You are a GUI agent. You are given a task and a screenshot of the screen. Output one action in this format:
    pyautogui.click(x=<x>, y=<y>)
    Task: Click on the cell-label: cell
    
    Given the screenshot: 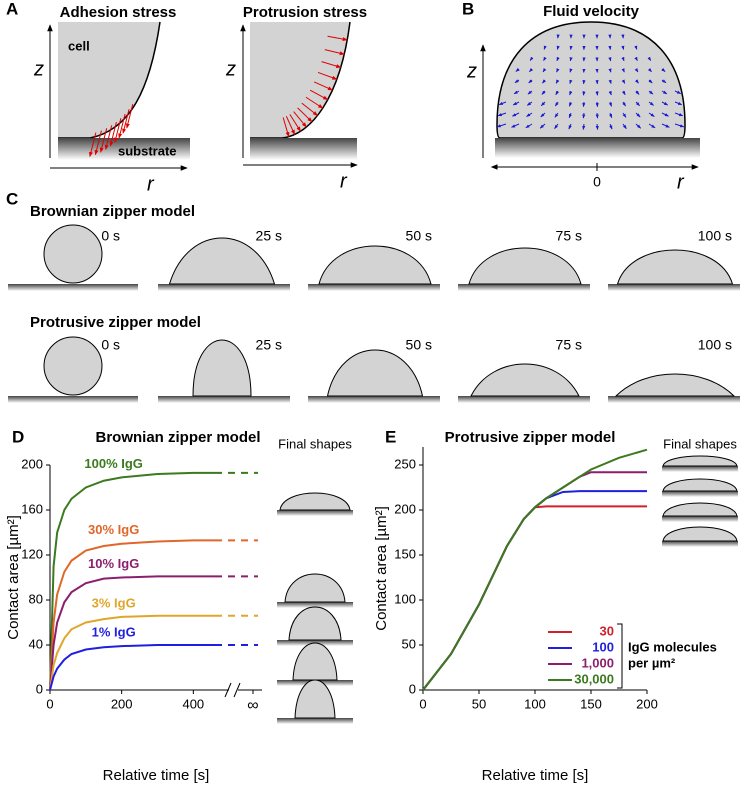 What is the action you would take?
    pyautogui.click(x=79, y=45)
    